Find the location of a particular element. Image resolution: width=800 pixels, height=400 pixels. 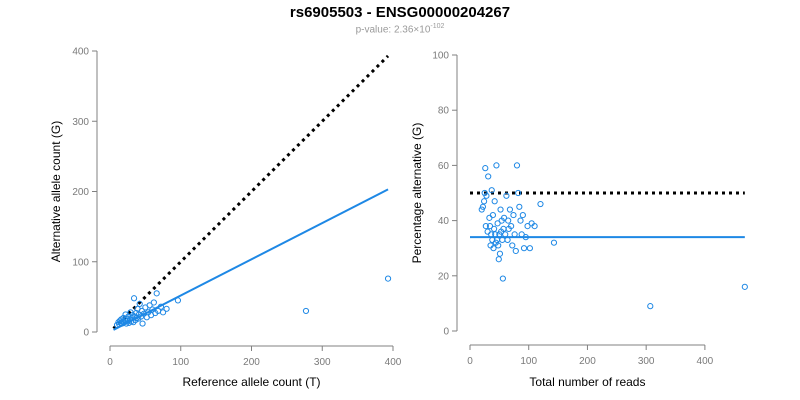

left-x-axis-label: Reference allele count (T) is located at coordinates (251, 382).